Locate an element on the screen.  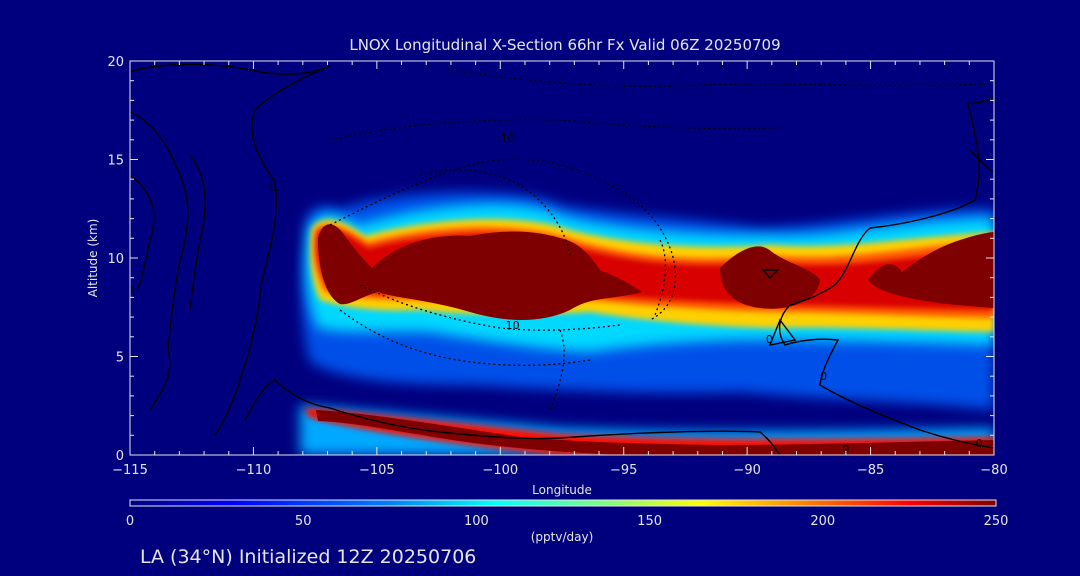
y-tick-label: 5 is located at coordinates (120, 358).